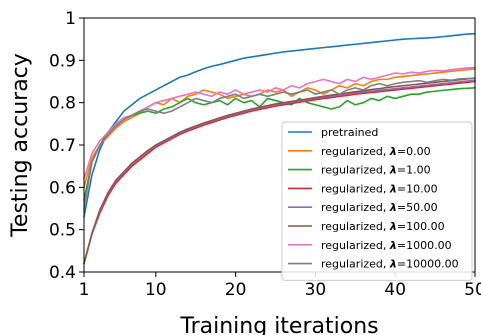 The height and width of the screenshot is (335, 481). What do you see at coordinates (379, 188) in the screenshot?
I see `legend-entry-3: regularized, λ=10.00` at bounding box center [379, 188].